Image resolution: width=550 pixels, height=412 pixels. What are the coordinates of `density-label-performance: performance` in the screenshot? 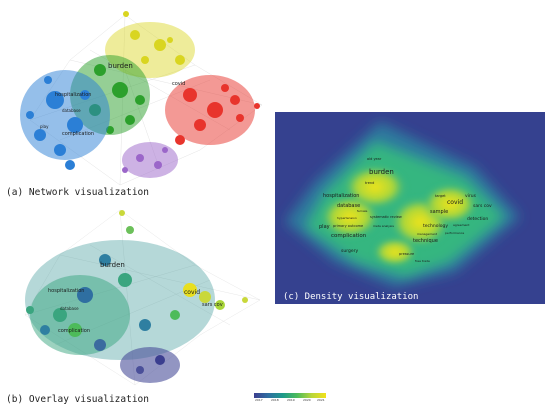 It's located at (454, 233).